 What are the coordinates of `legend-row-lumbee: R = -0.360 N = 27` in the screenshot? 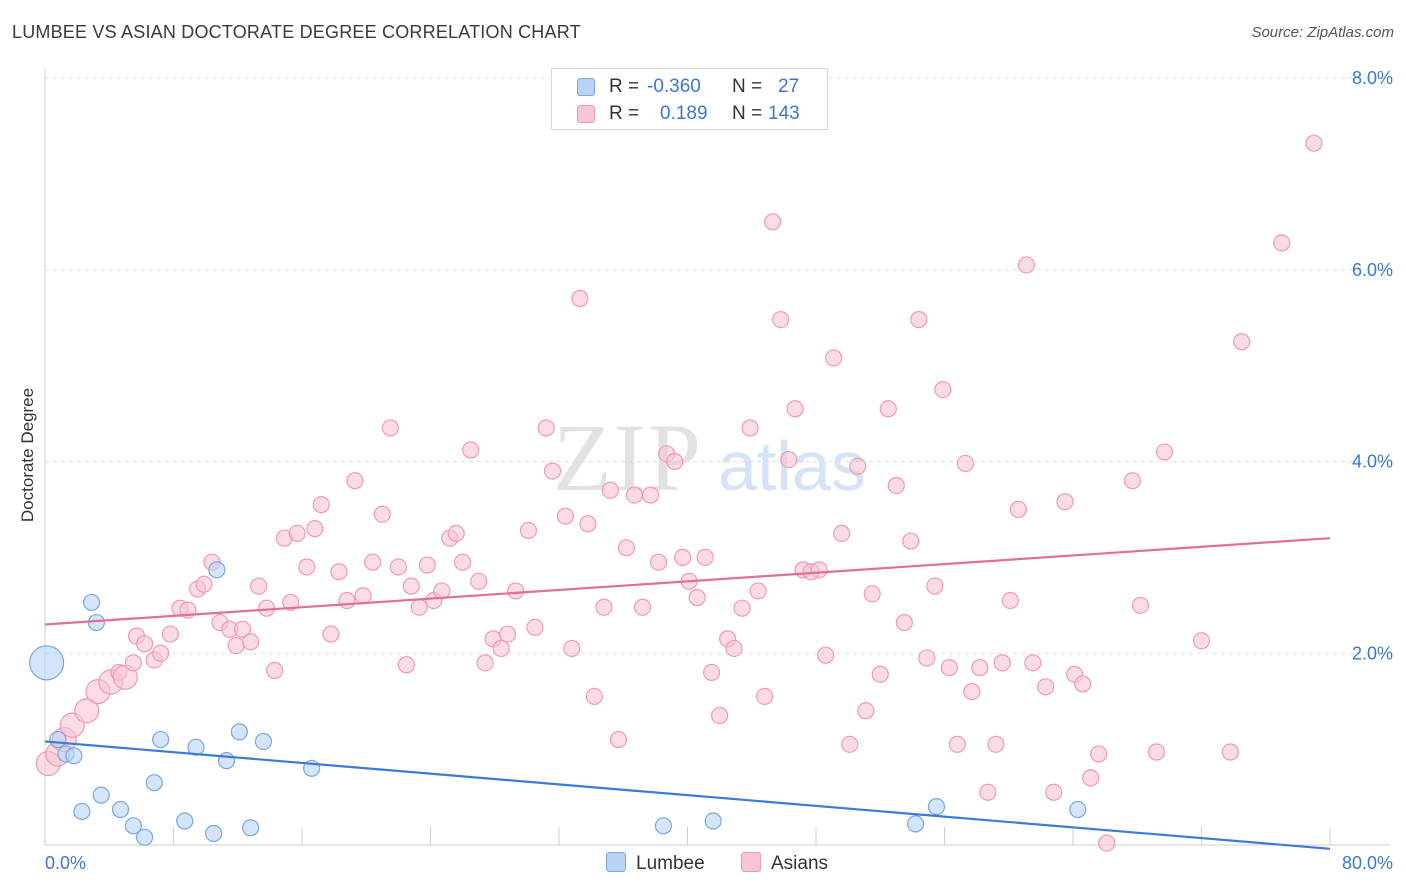 It's located at (689, 87).